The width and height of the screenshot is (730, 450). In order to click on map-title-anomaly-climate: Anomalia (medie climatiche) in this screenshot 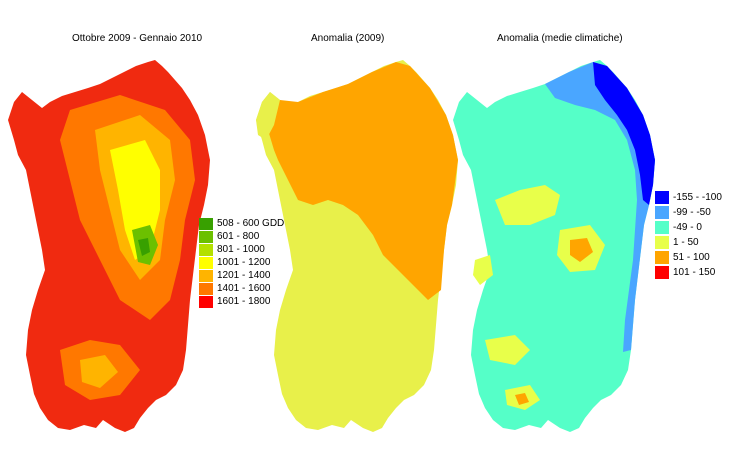, I will do `click(560, 38)`.